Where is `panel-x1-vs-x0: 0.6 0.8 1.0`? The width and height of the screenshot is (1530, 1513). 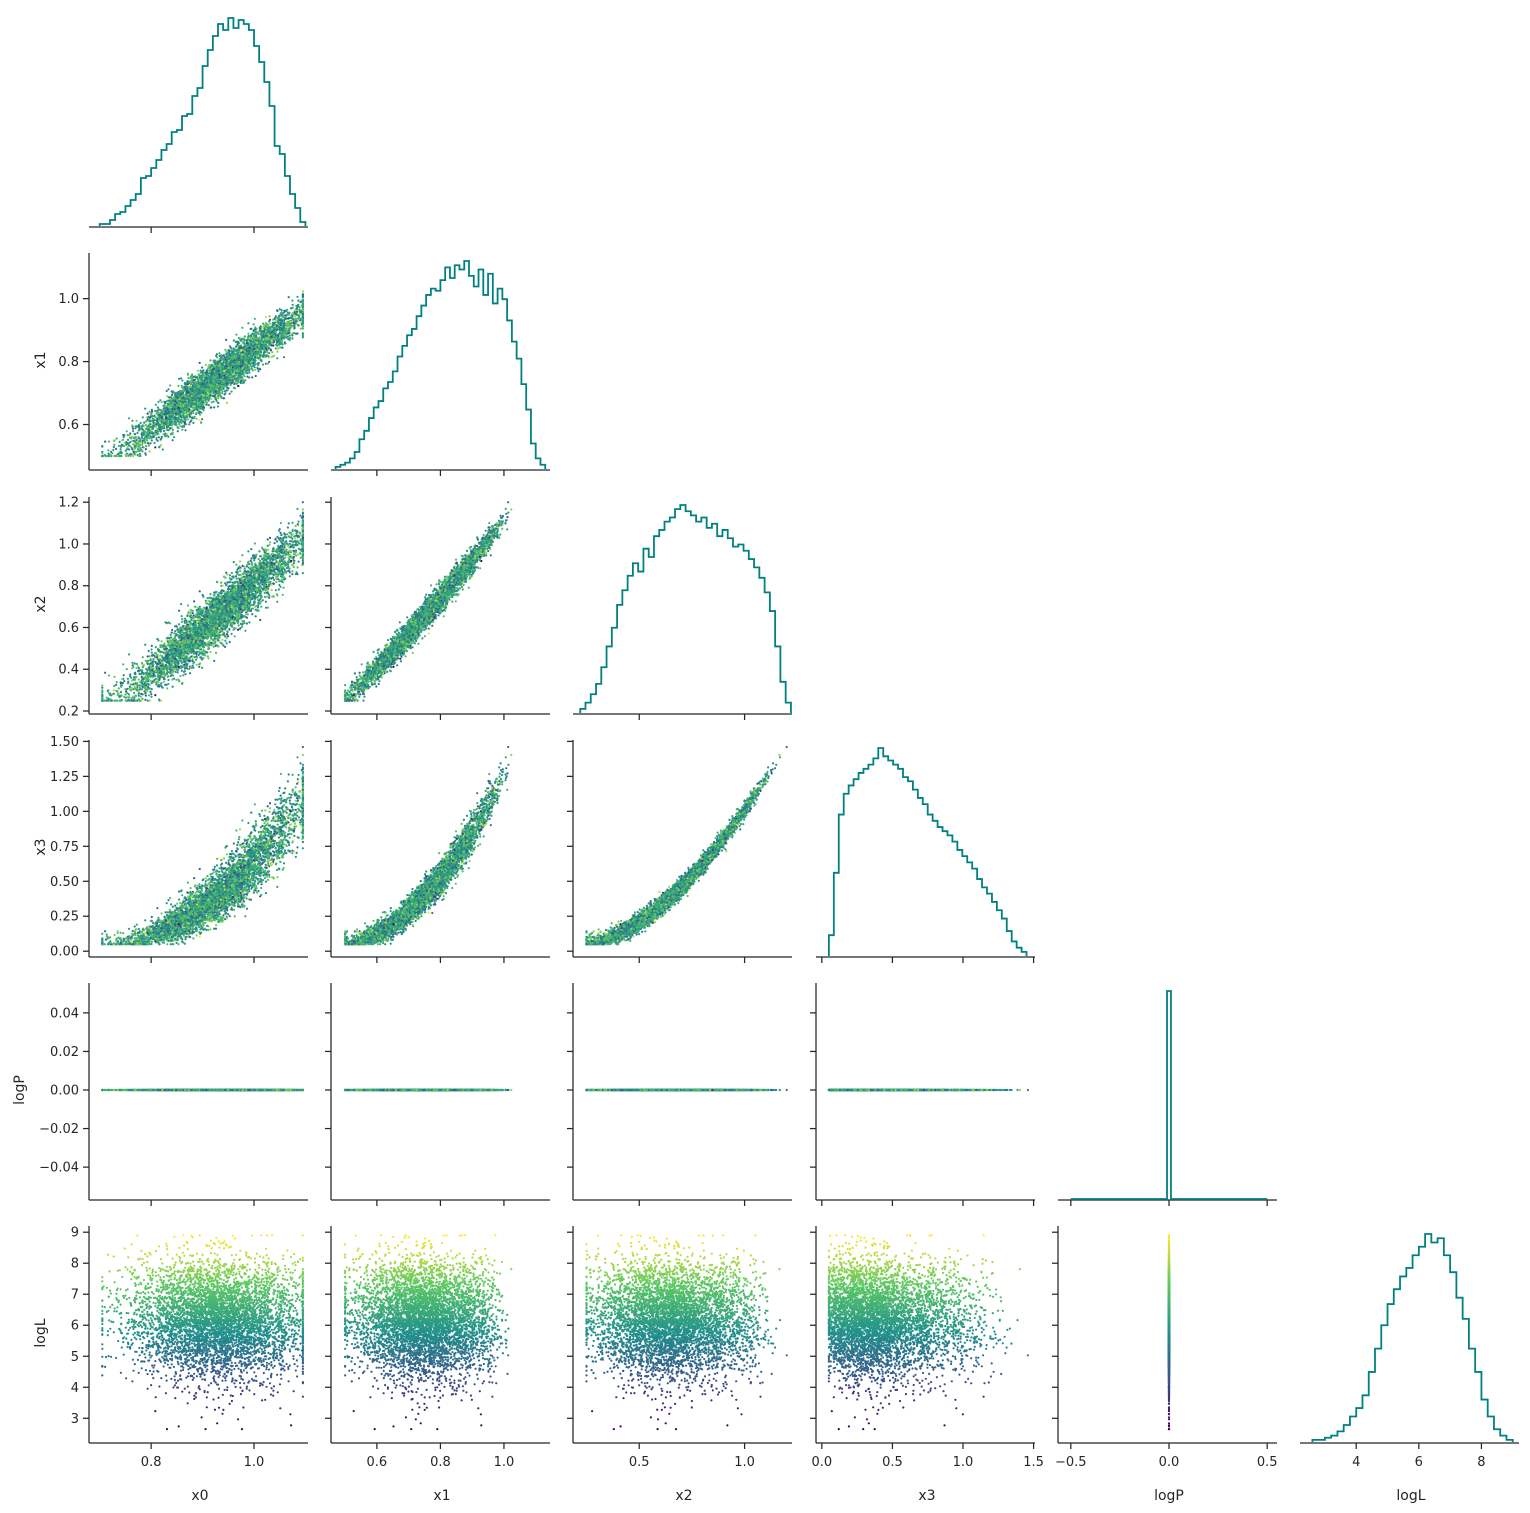 panel-x1-vs-x0: 0.6 0.8 1.0 is located at coordinates (183, 364).